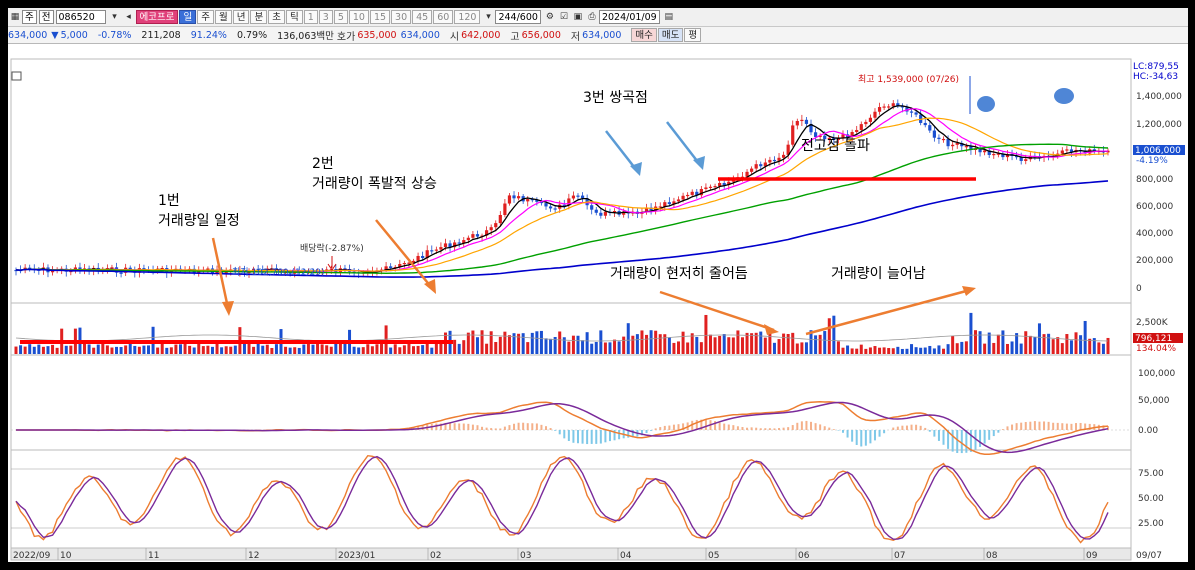 The image size is (1195, 570). I want to click on buy-button: 매수, so click(644, 35).